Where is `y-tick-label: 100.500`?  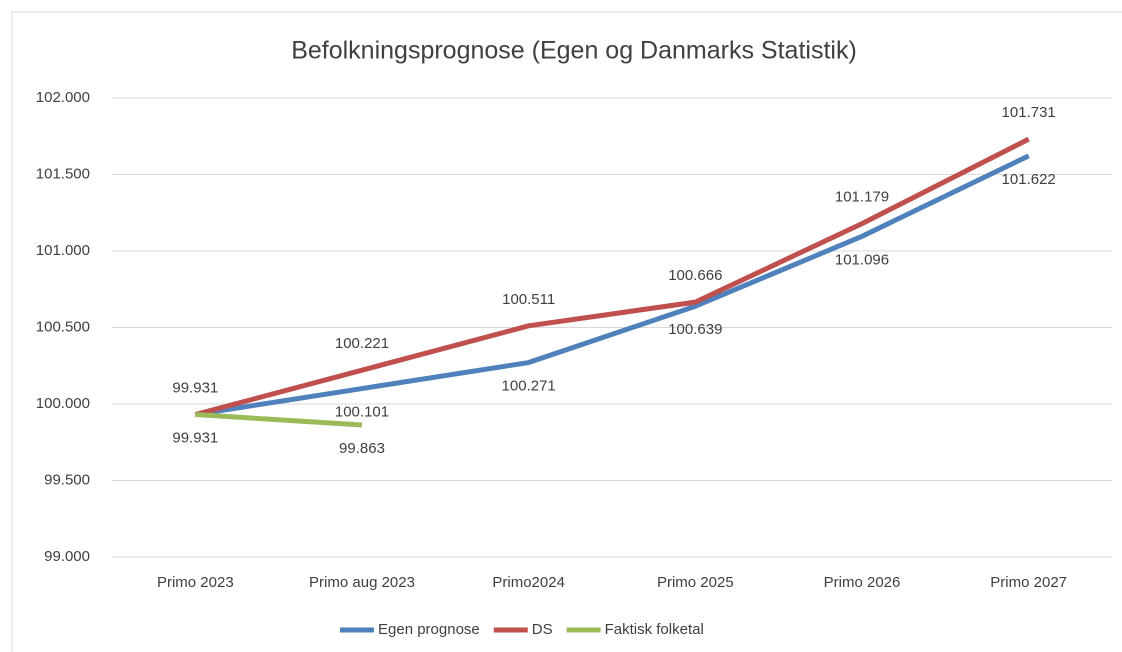 y-tick-label: 100.500 is located at coordinates (63, 326).